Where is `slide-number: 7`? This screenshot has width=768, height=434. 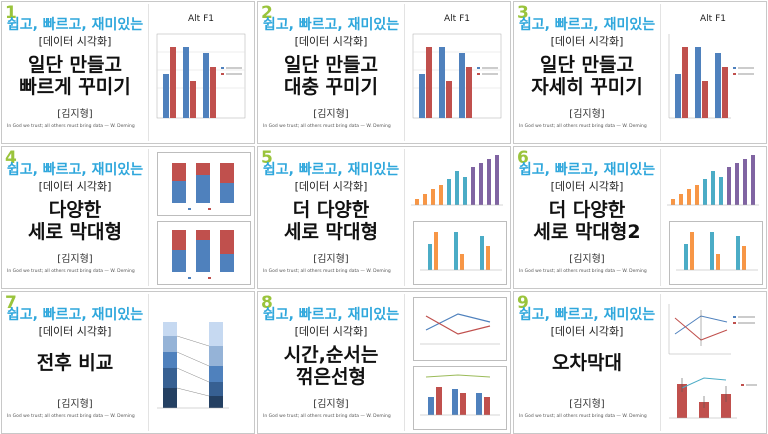
slide-number: 7 is located at coordinates (11, 303).